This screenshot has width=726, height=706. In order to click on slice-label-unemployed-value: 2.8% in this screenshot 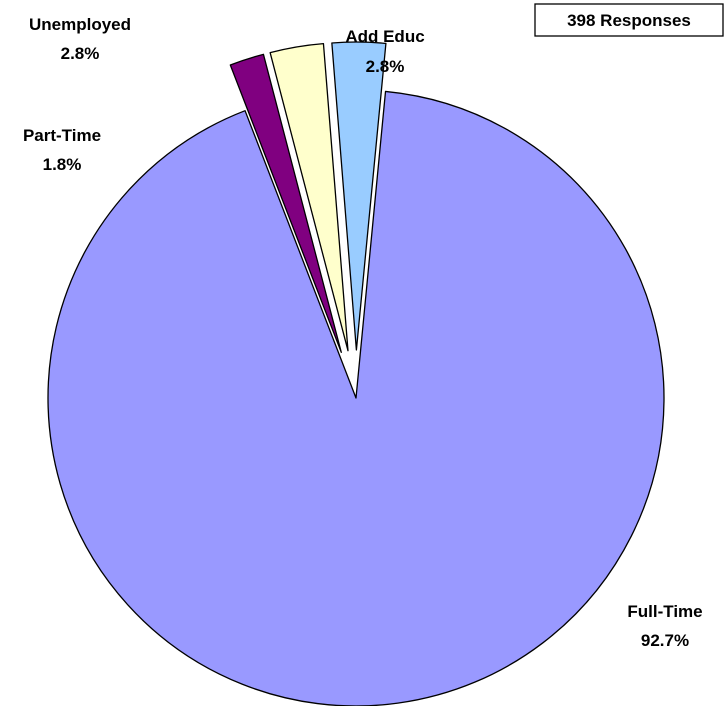, I will do `click(80, 53)`.